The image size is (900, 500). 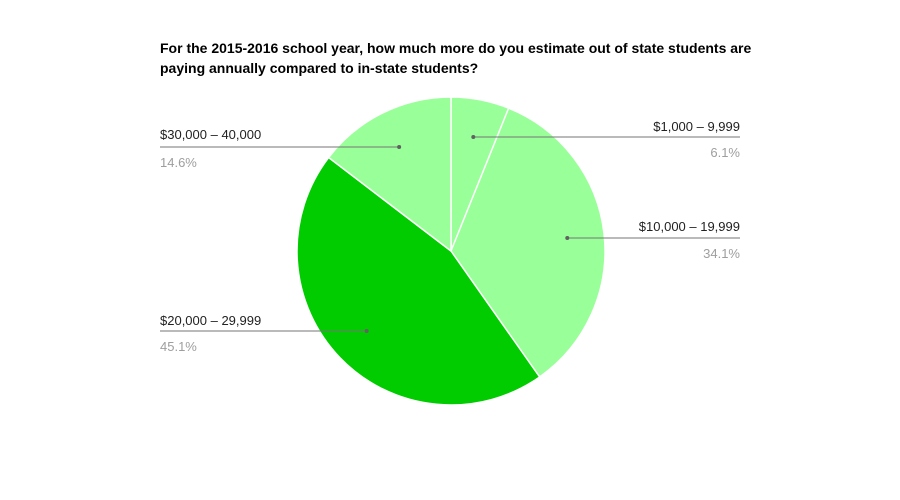 What do you see at coordinates (725, 152) in the screenshot?
I see `slice-percent: 6.1%` at bounding box center [725, 152].